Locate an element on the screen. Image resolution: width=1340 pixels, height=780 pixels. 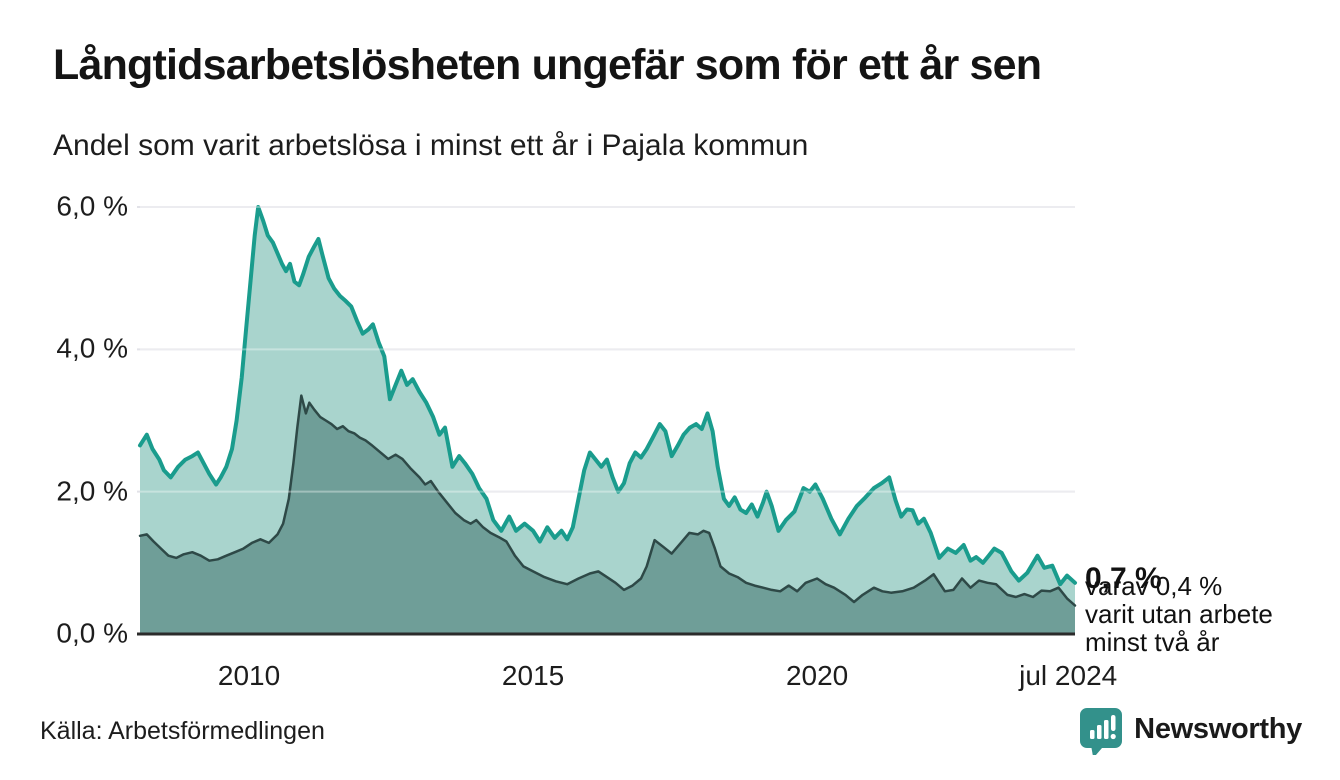
x-axis-tick: 2010 is located at coordinates (249, 675).